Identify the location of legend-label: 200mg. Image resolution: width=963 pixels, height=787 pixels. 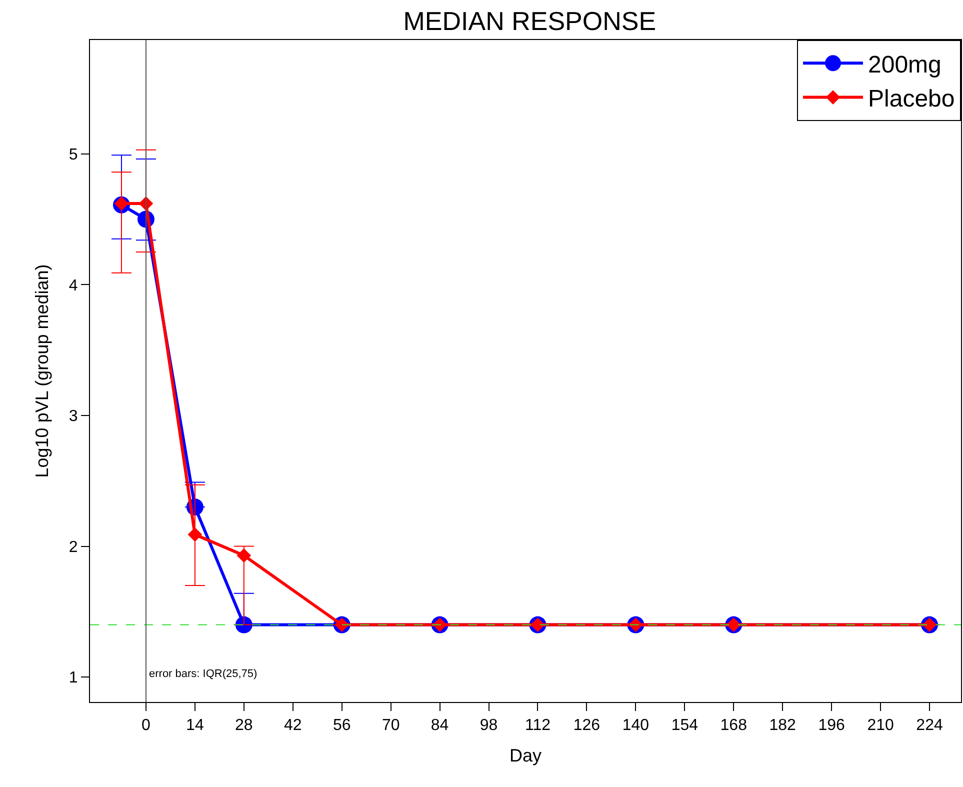
(905, 64).